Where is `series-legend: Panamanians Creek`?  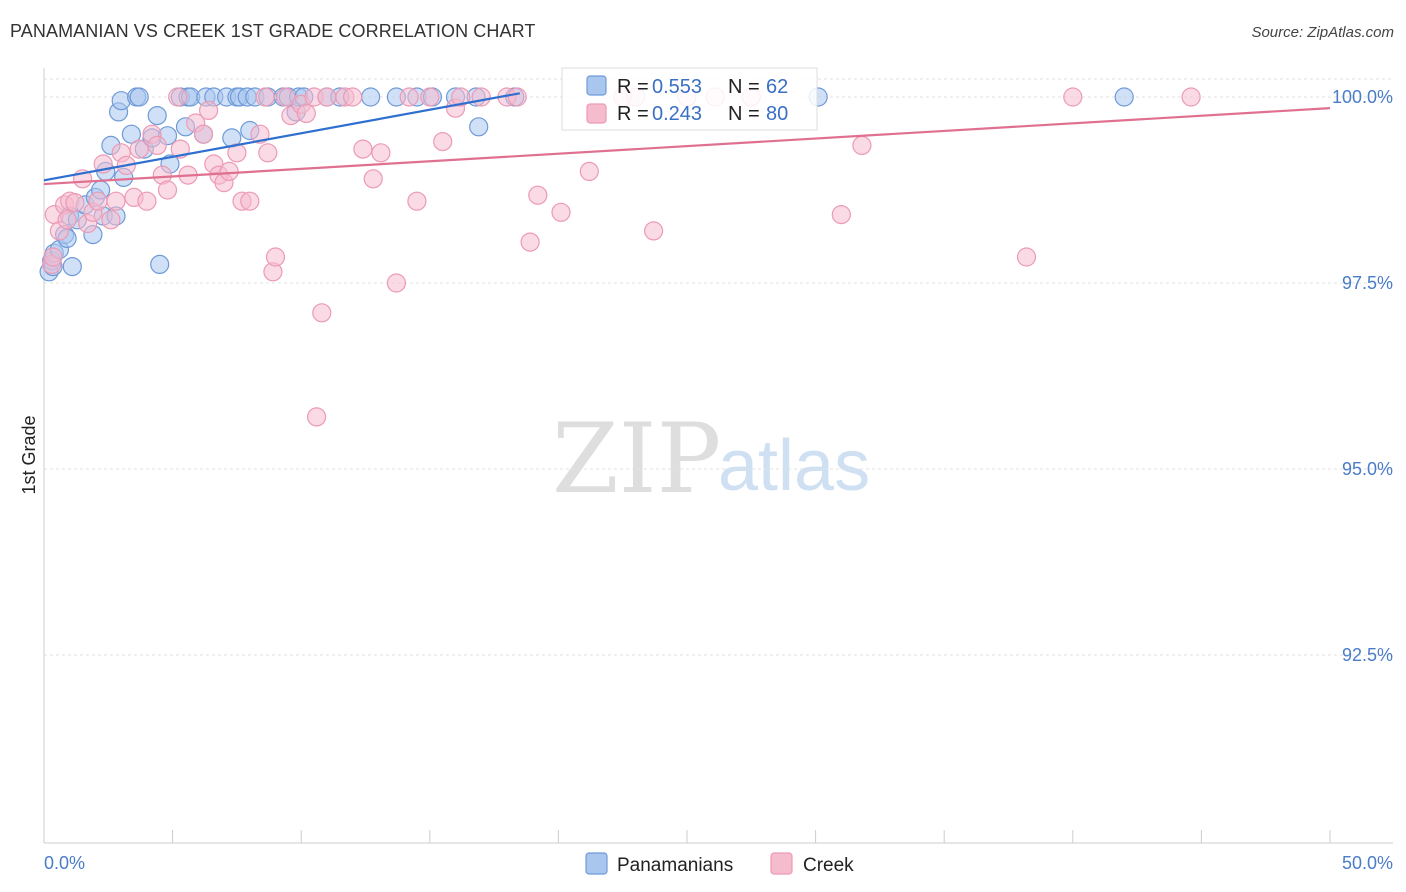
series-legend: Panamanians Creek is located at coordinates (719, 864).